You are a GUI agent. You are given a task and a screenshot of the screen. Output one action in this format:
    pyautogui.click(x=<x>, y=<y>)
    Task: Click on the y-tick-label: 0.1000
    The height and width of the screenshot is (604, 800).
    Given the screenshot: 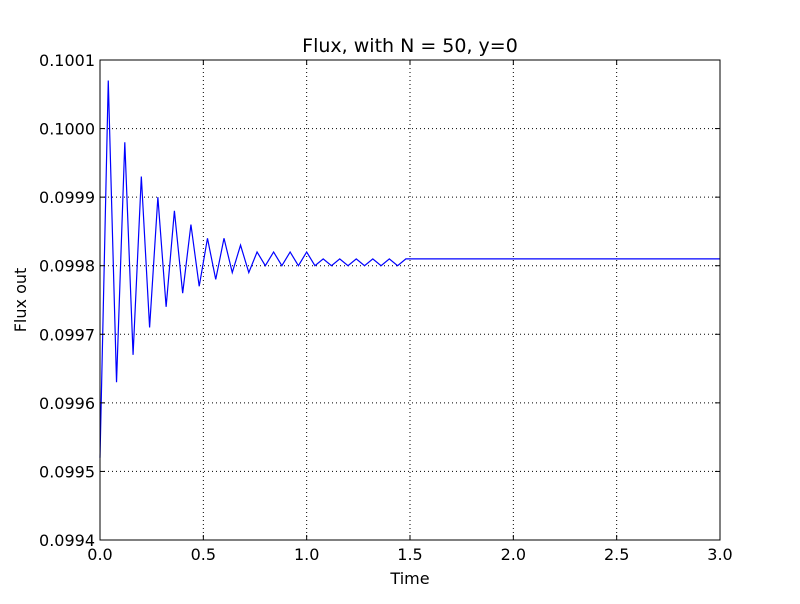 What is the action you would take?
    pyautogui.click(x=67, y=129)
    